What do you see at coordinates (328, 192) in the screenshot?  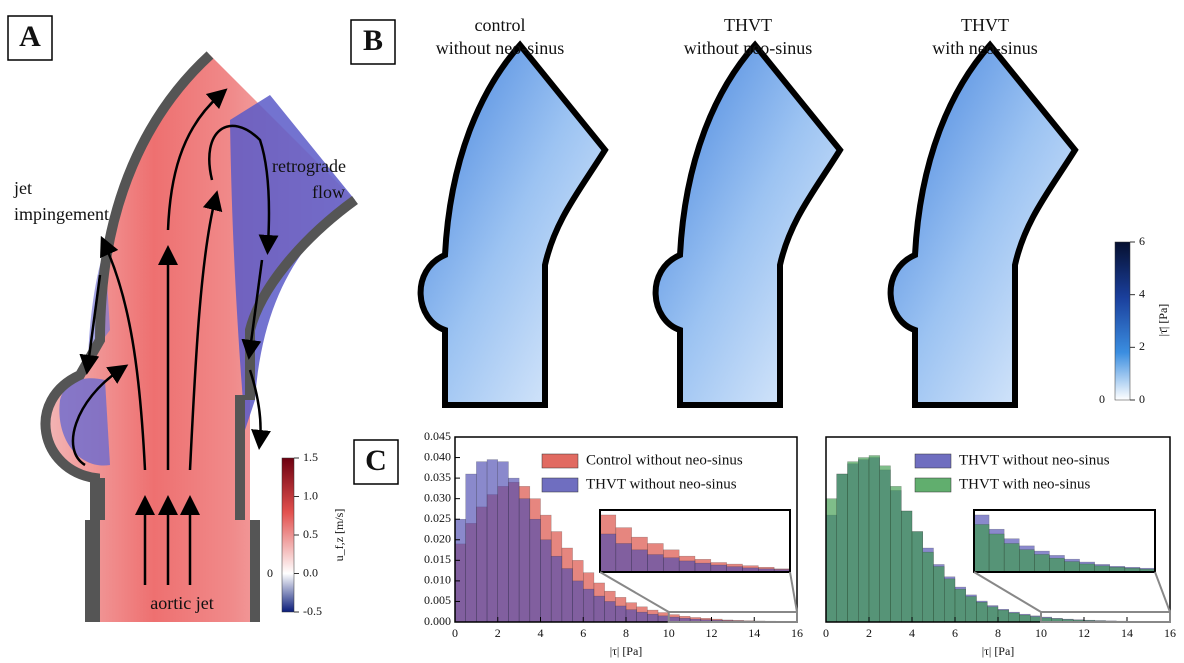 I see `annotation: flow` at bounding box center [328, 192].